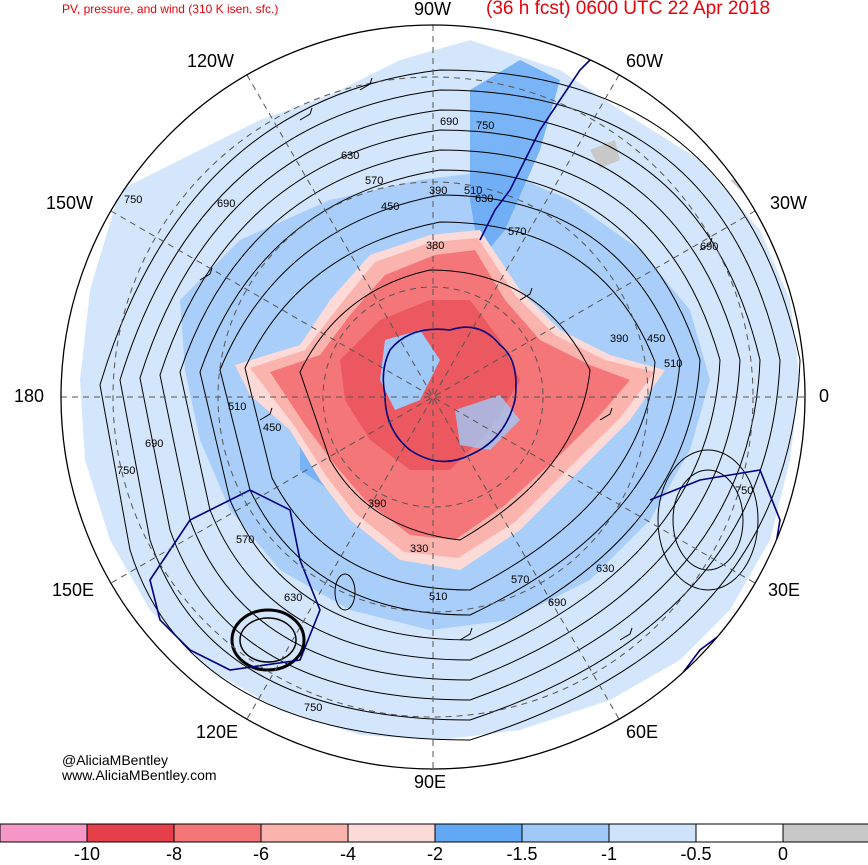 The image size is (868, 865). Describe the element at coordinates (261, 854) in the screenshot. I see `colorbar-tick-label: -6` at that location.